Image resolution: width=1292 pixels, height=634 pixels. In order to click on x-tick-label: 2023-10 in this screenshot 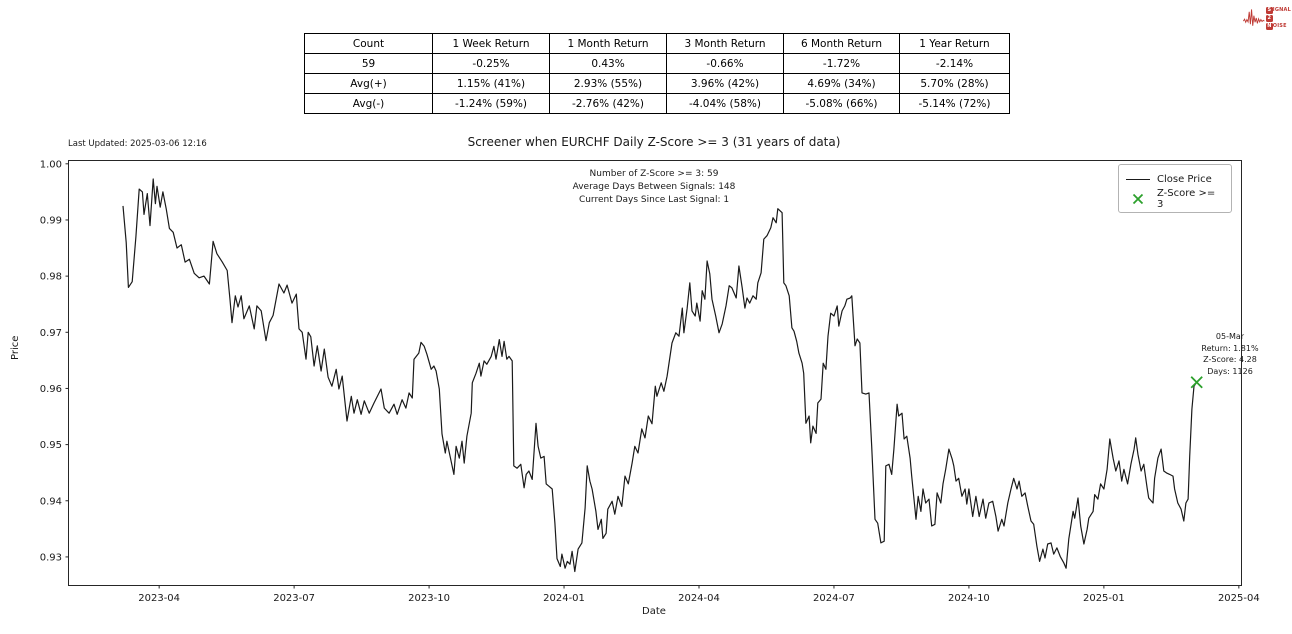, I will do `click(429, 598)`.